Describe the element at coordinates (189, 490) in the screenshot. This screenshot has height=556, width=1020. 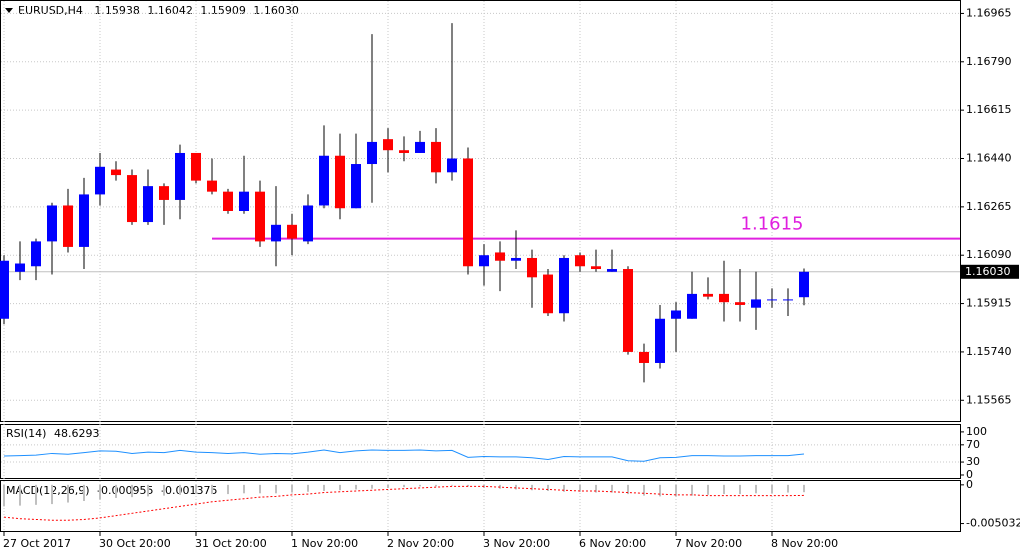
I see `signal-value: -0.001375` at that location.